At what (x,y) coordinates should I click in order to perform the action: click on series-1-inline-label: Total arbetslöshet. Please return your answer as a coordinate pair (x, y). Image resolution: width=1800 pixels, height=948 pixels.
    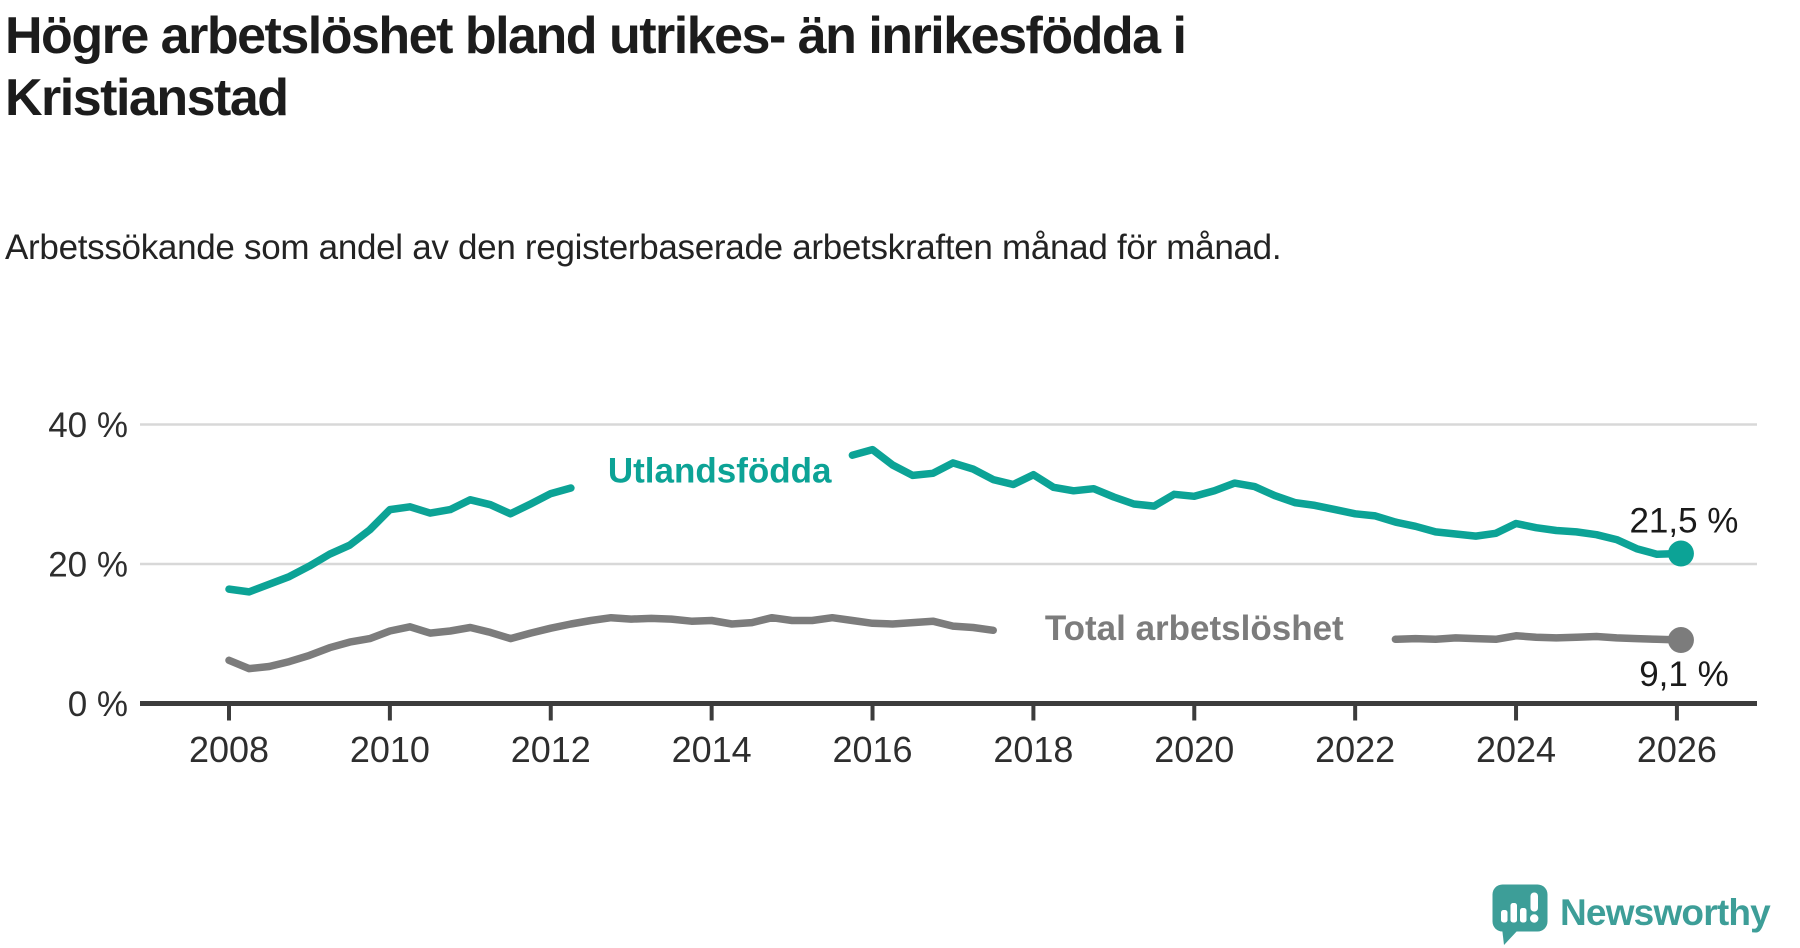
    Looking at the image, I should click on (1194, 628).